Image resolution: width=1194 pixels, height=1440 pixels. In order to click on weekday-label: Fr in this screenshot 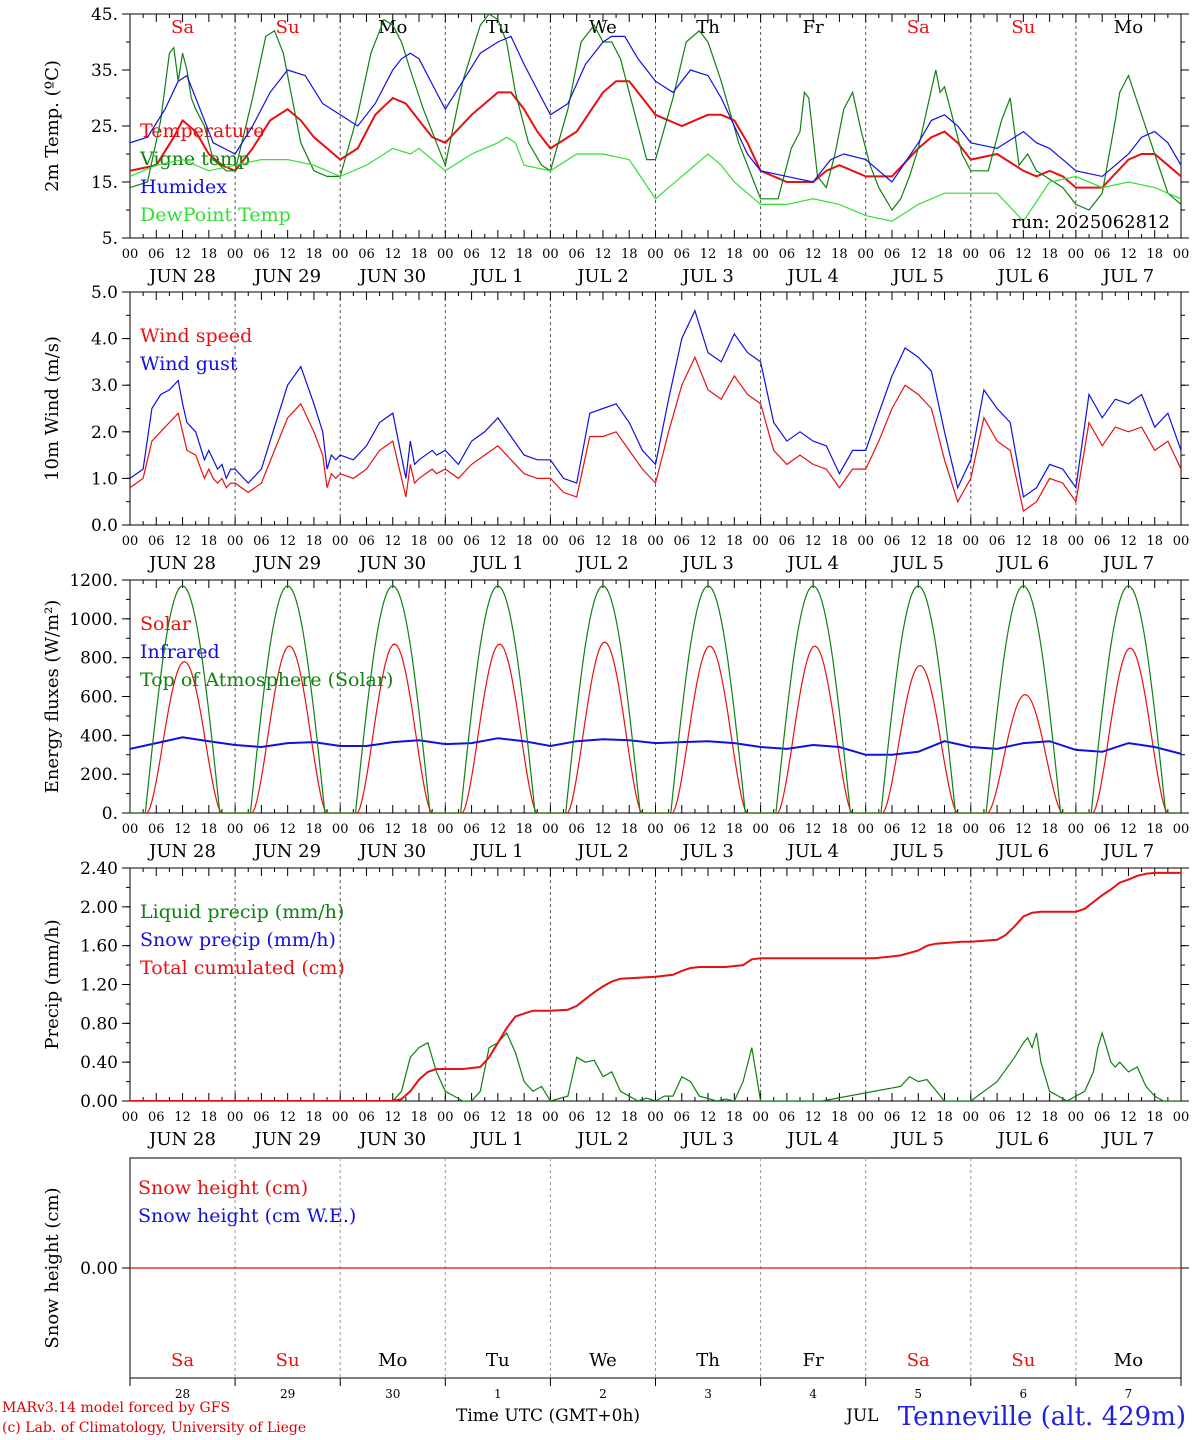, I will do `click(813, 27)`.